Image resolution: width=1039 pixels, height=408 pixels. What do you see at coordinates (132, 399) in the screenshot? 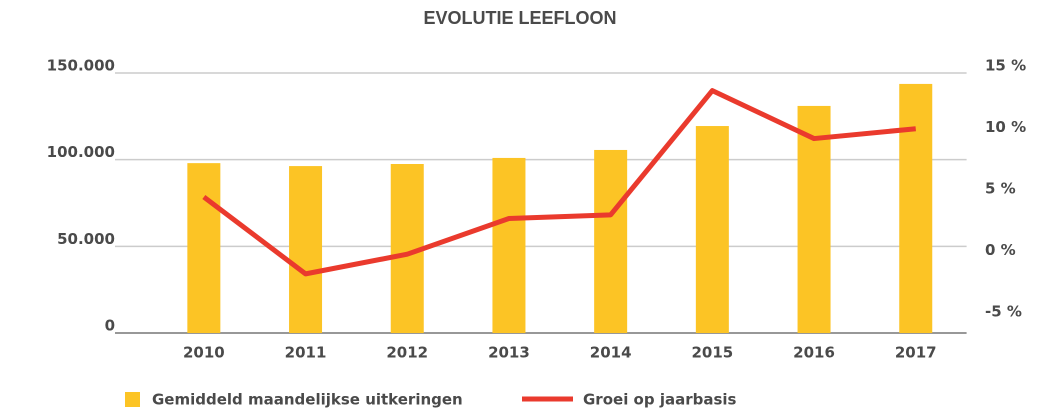
I see `legend-swatch` at bounding box center [132, 399].